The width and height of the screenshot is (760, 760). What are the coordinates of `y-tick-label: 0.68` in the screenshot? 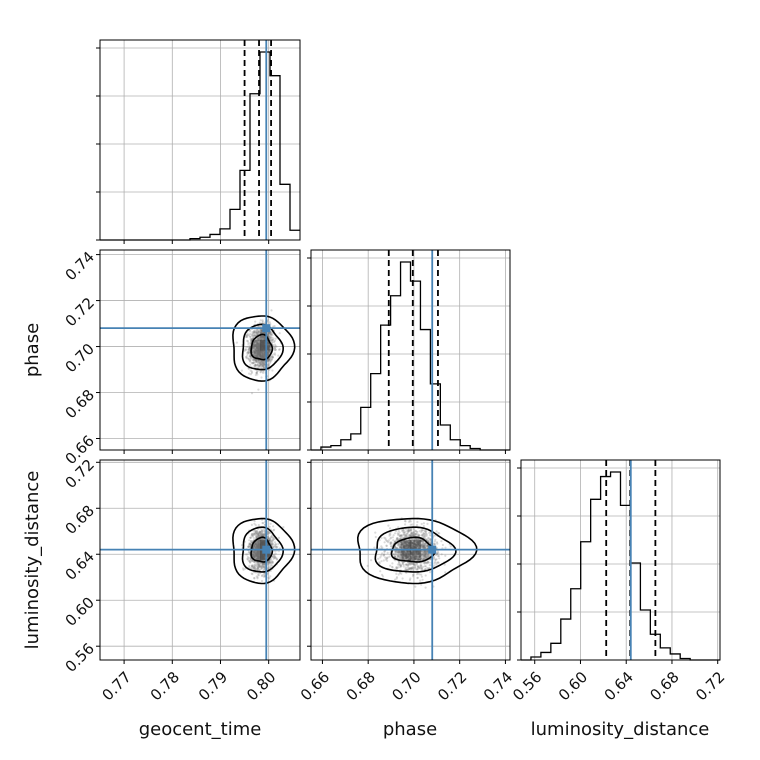 It's located at (80, 520).